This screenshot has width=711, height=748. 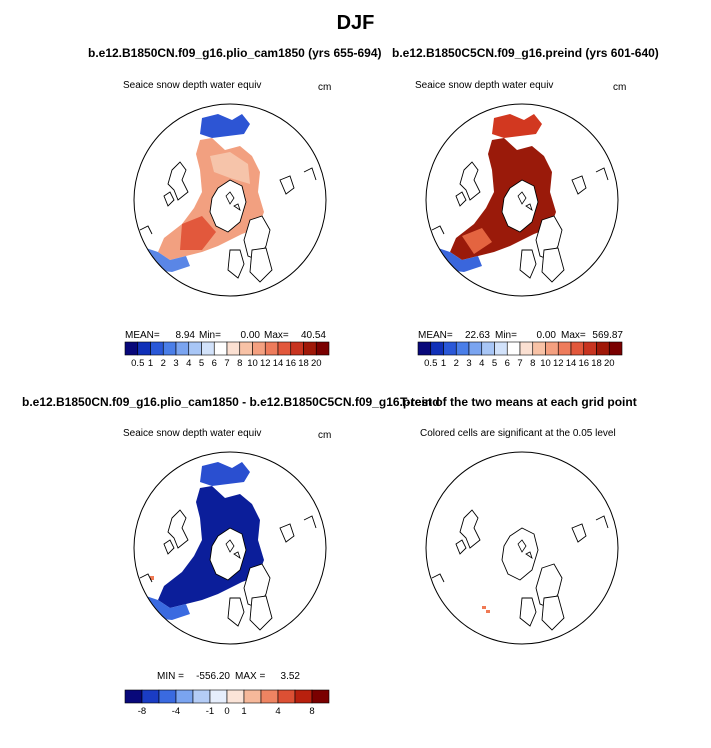 What do you see at coordinates (198, 233) in the screenshot?
I see `panel1-ice-deep-snow` at bounding box center [198, 233].